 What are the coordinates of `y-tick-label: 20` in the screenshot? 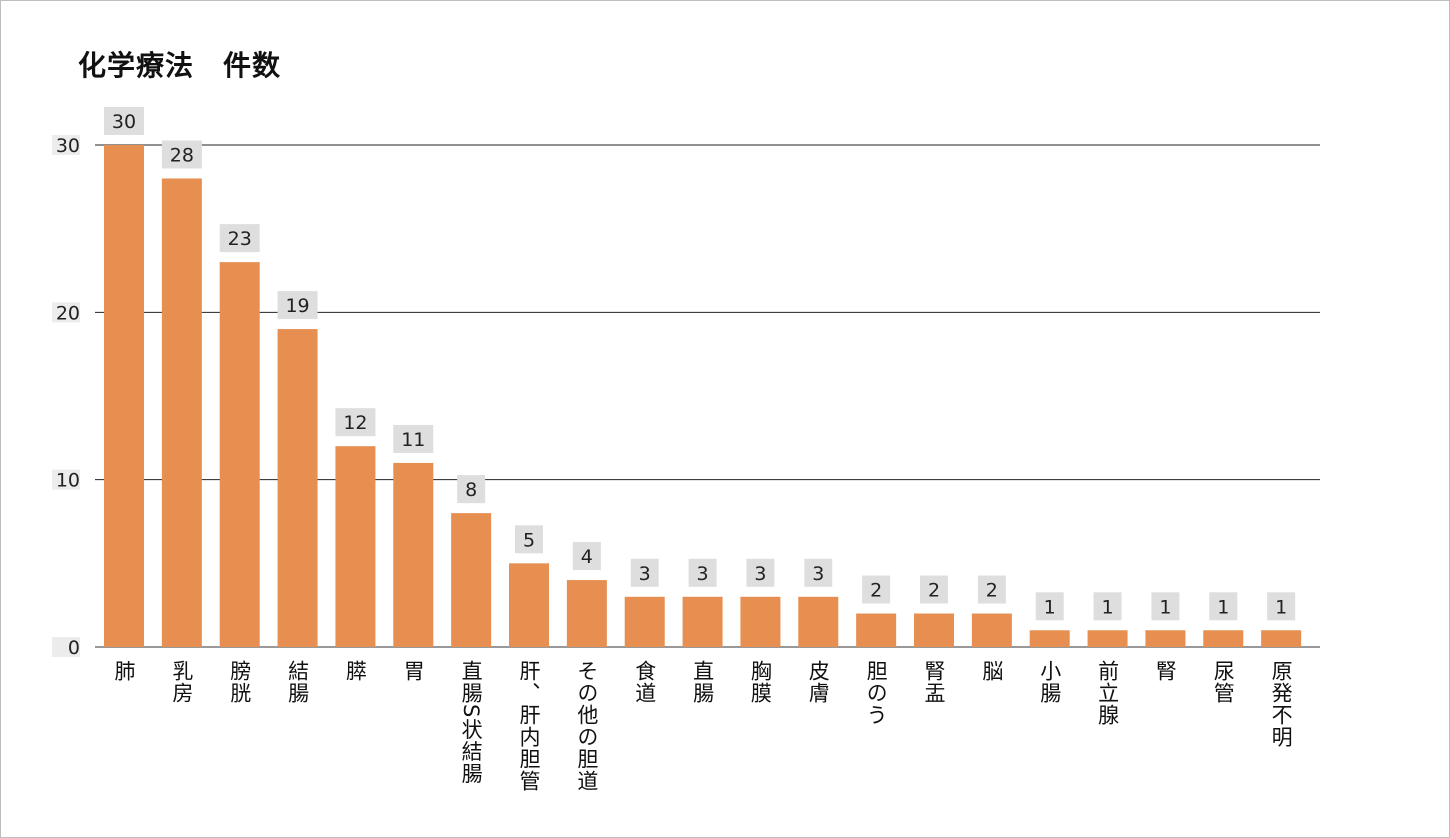 It's located at (68, 313).